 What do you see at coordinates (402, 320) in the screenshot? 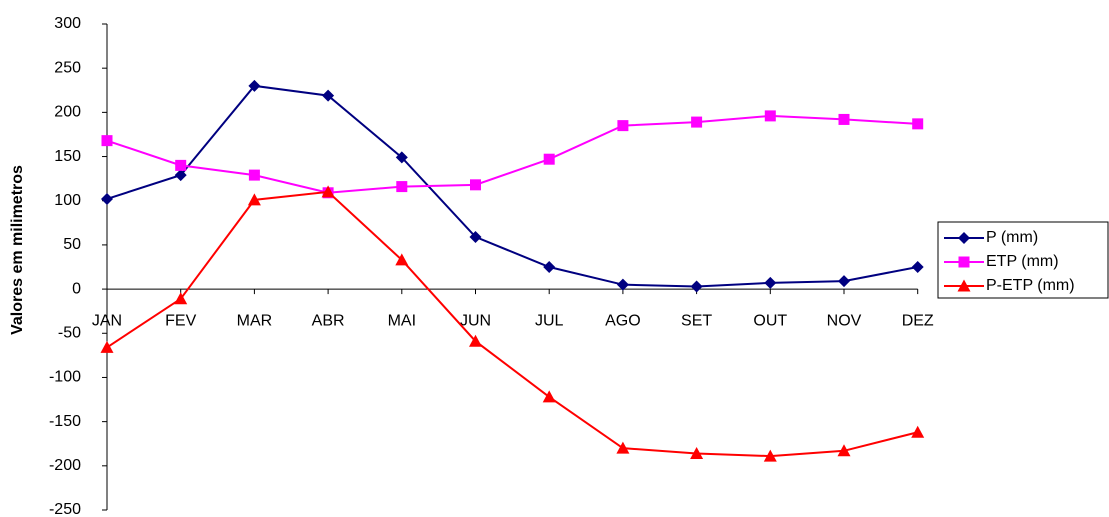
I see `x-tick-label: MAI` at bounding box center [402, 320].